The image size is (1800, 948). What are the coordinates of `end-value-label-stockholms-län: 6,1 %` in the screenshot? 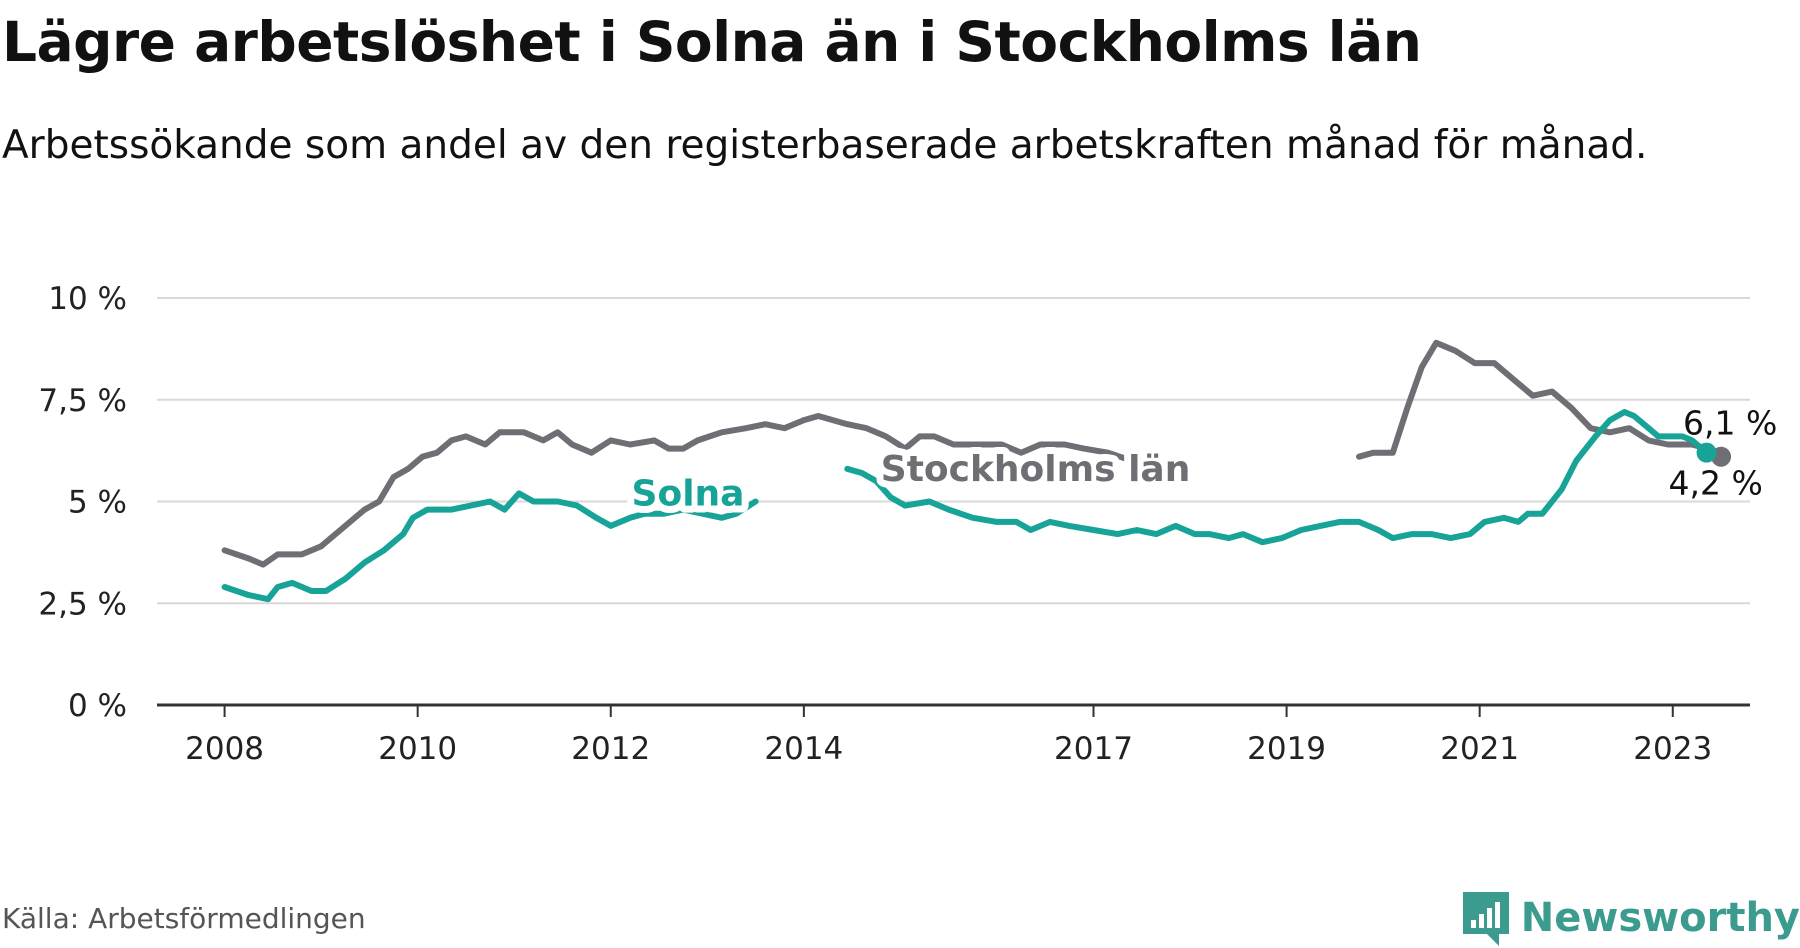 It's located at (1730, 423).